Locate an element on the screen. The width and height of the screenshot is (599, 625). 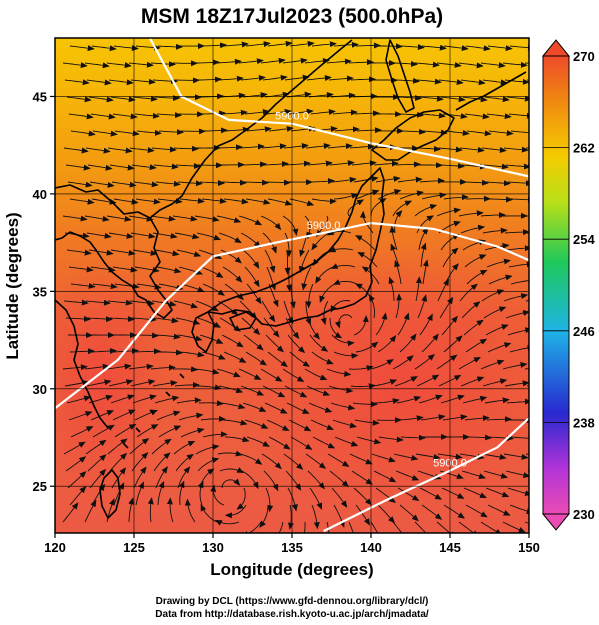
y-tick-label: 25 is located at coordinates (40, 486).